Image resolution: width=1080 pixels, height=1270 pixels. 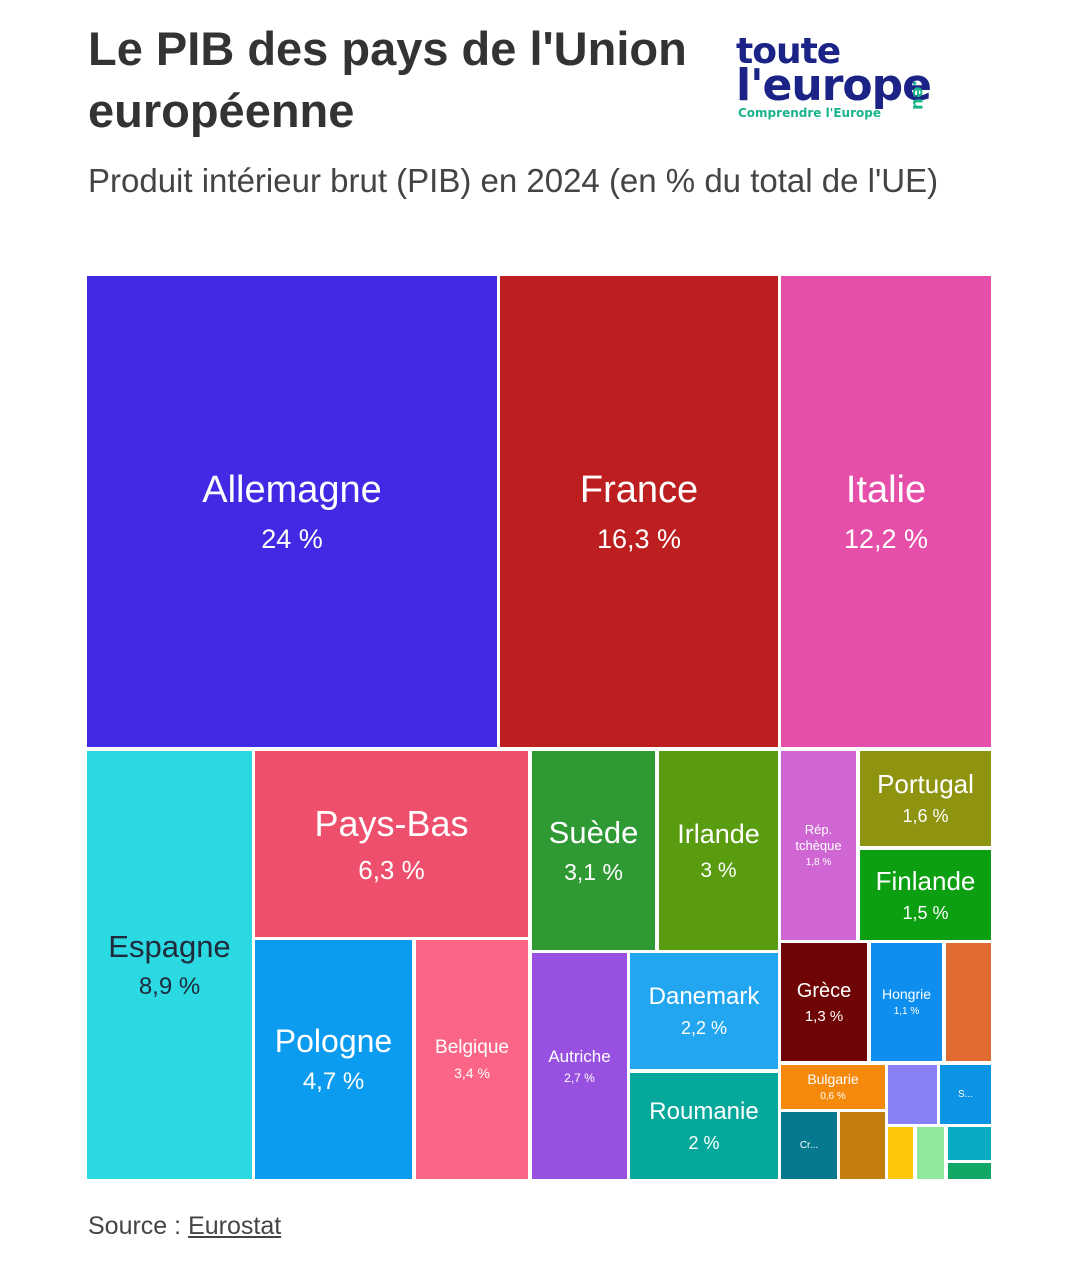 What do you see at coordinates (818, 863) in the screenshot?
I see `tile-value-rep-tcheque: 1,8 %` at bounding box center [818, 863].